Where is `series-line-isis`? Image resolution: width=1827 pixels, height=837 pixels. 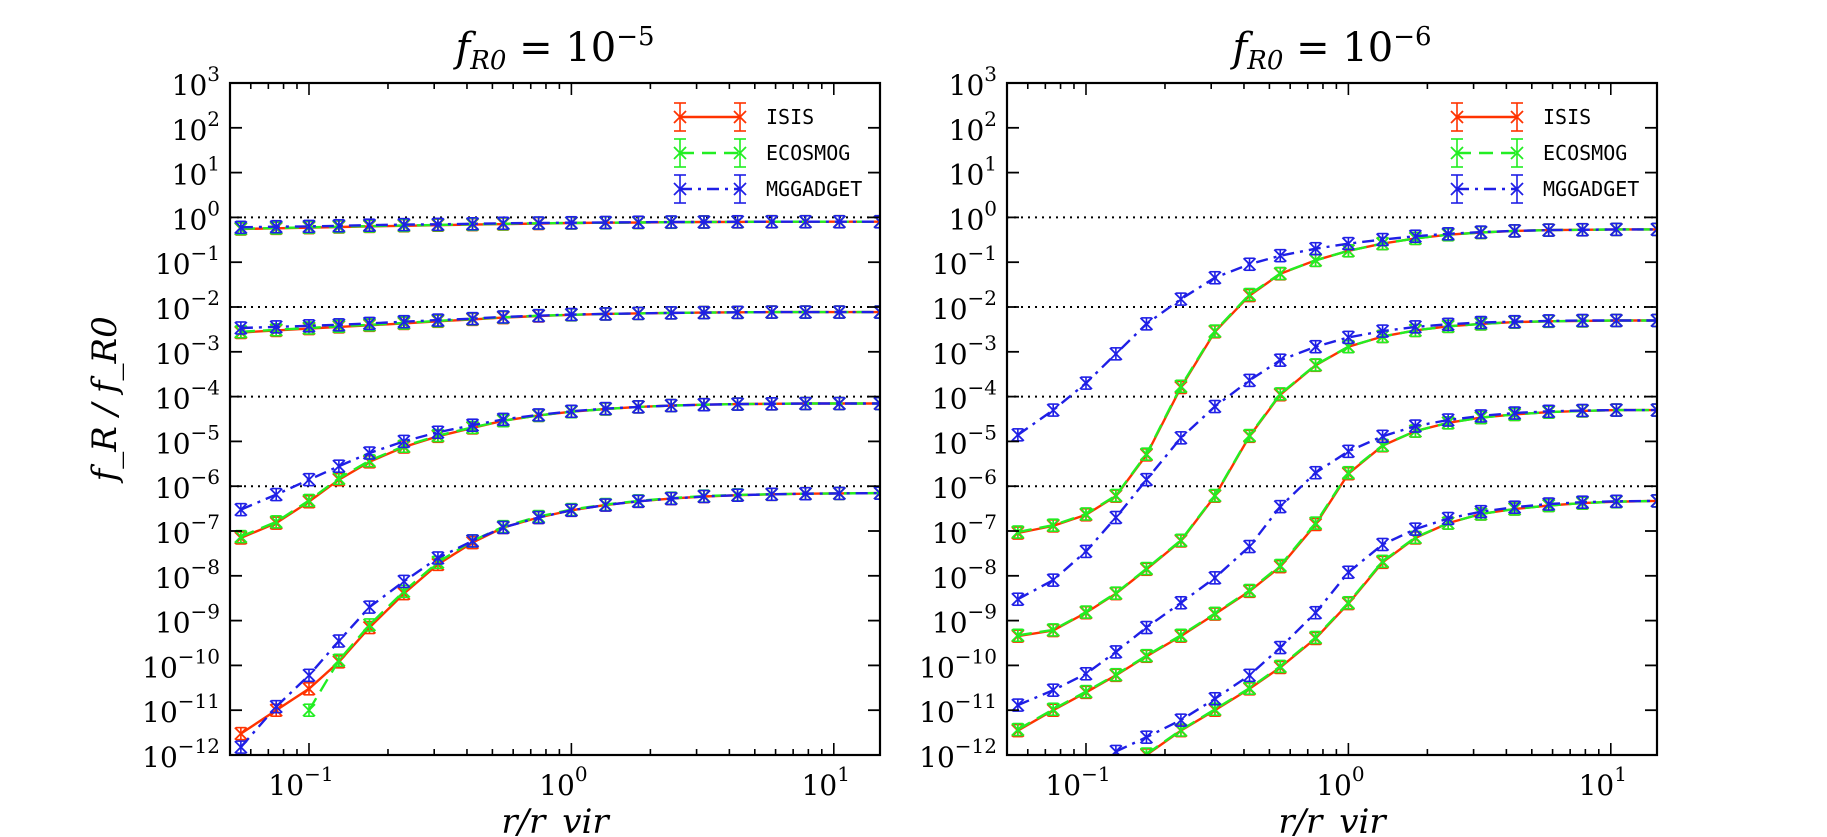
series-line-isis is located at coordinates (560, 471).